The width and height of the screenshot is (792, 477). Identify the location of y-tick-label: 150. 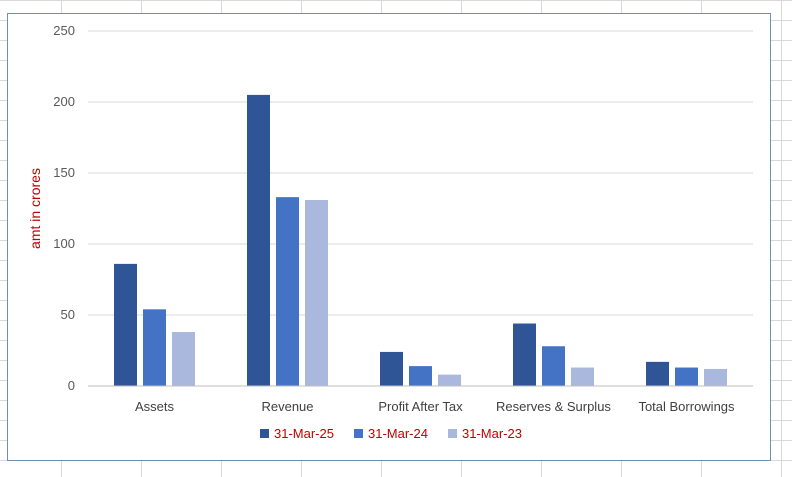
(64, 172).